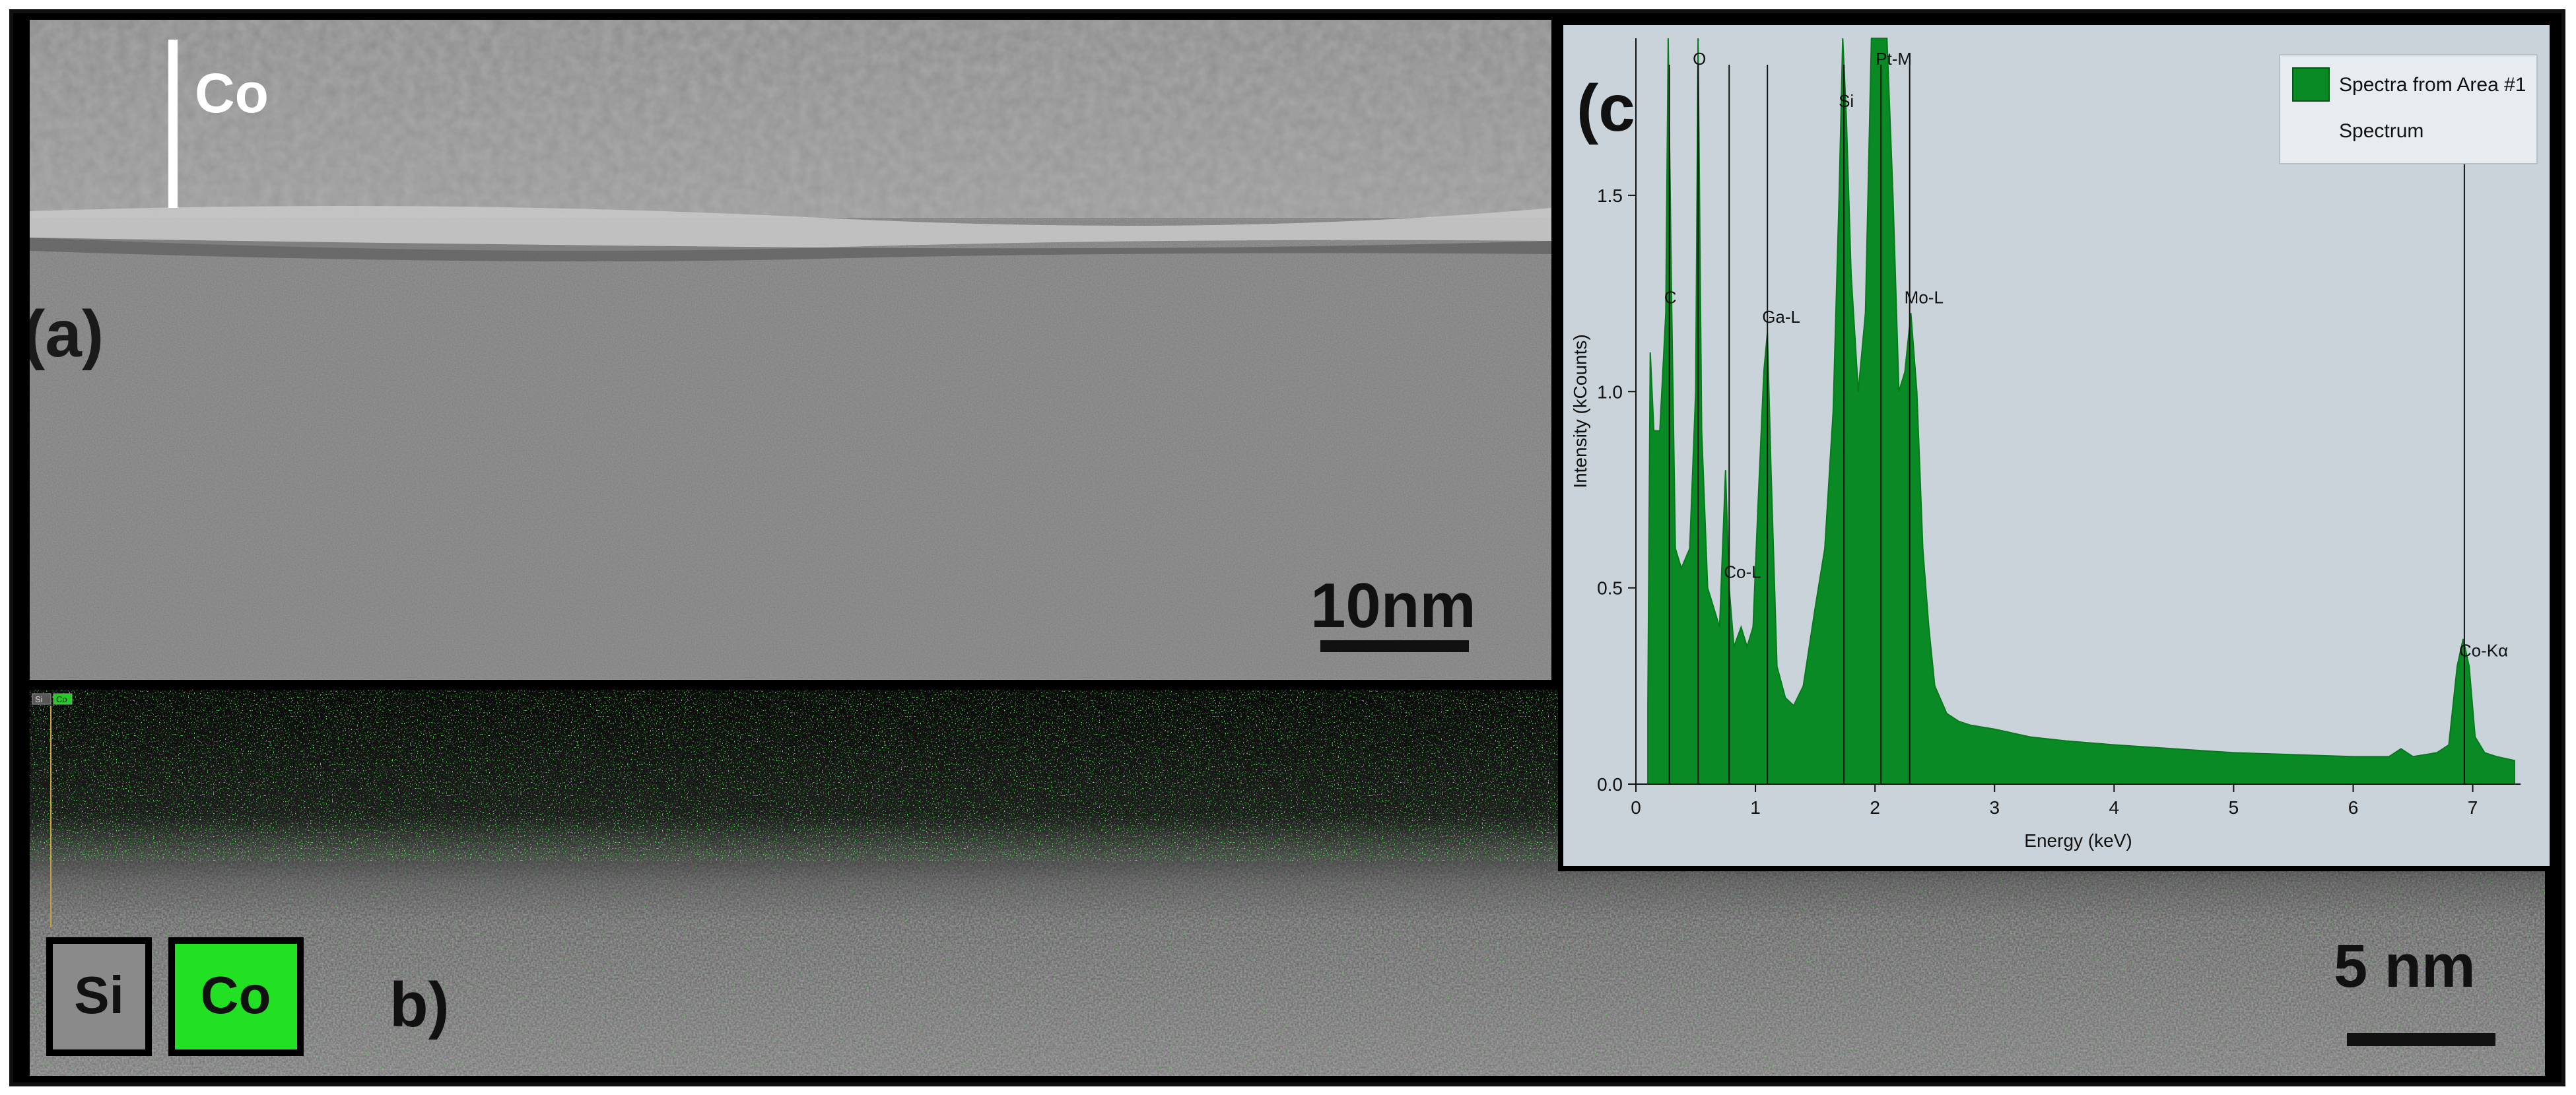  I want to click on co-layer-label: Co, so click(232, 93).